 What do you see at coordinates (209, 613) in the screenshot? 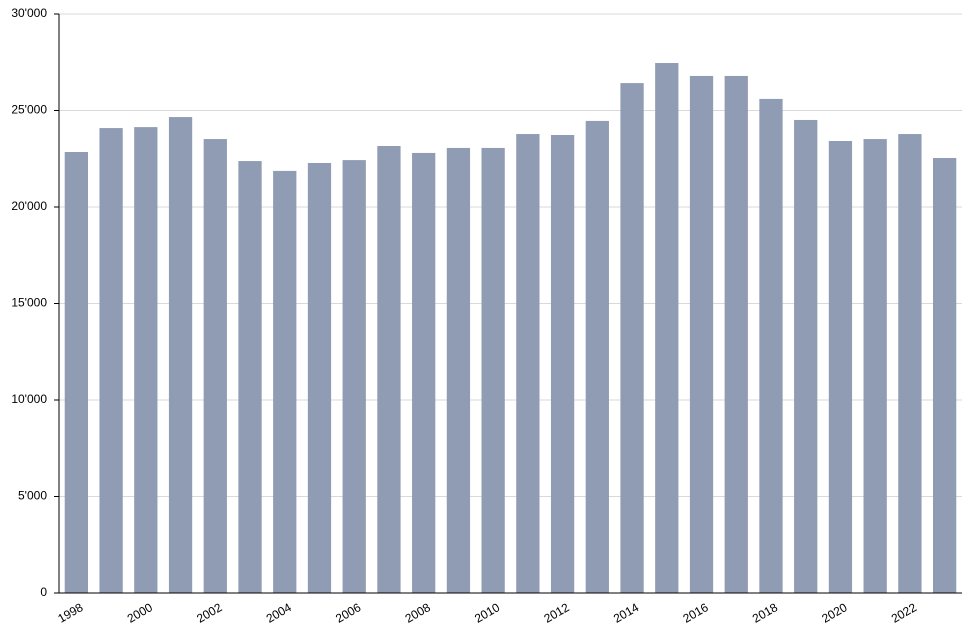
I see `x-tick-label: 2002` at bounding box center [209, 613].